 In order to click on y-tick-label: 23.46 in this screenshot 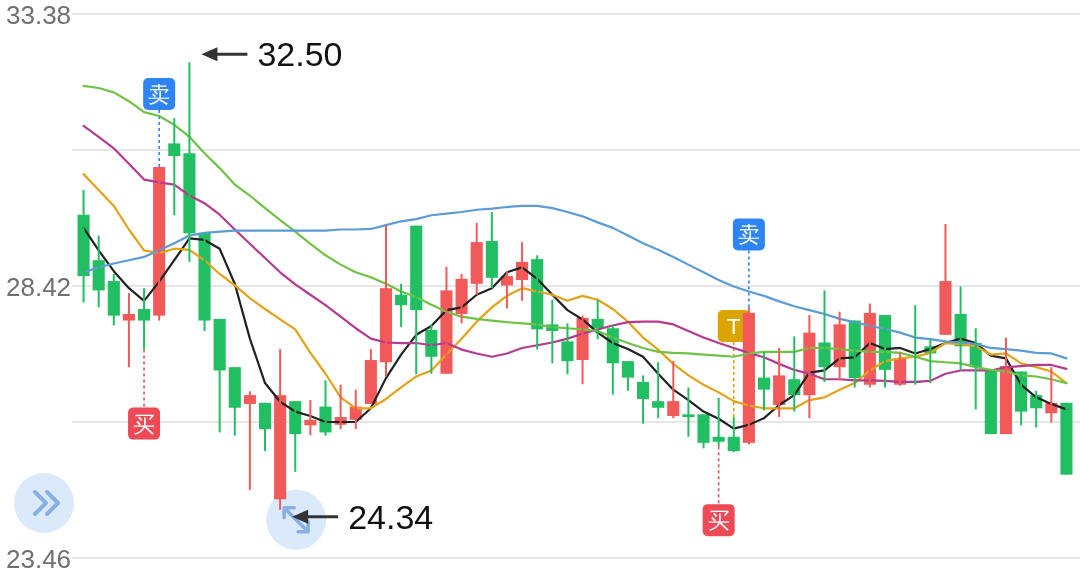, I will do `click(39, 558)`.